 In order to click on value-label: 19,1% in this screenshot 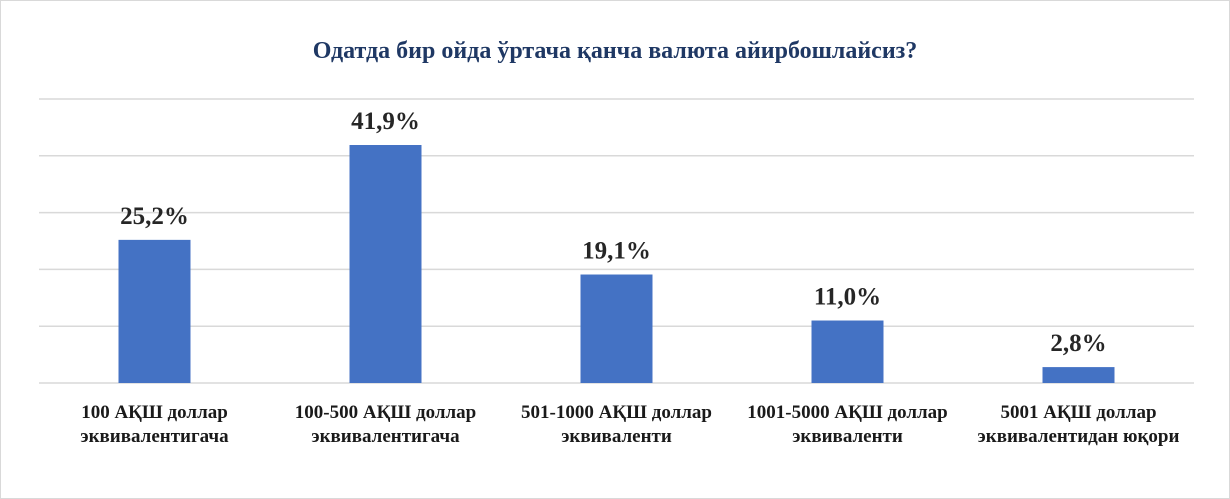, I will do `click(616, 251)`.